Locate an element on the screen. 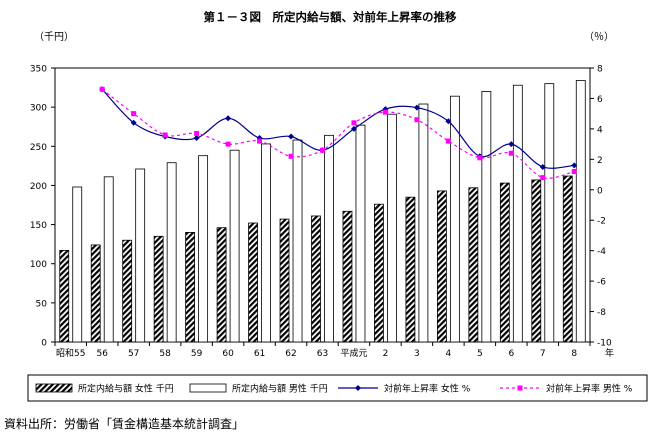 This screenshot has height=441, width=657. x-axis: 昭和55 56 57 58 59 60 61 62 63 平成元 2 3 4 5 6 7 8 is located at coordinates (322, 350).